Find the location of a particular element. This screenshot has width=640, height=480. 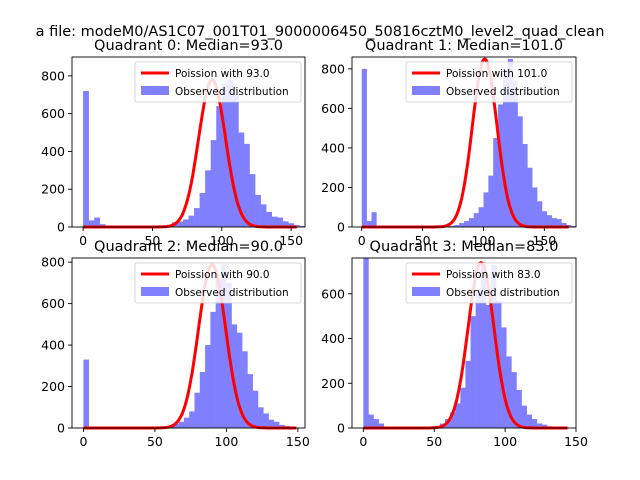

y-tick-label: 800 is located at coordinates (333, 68).